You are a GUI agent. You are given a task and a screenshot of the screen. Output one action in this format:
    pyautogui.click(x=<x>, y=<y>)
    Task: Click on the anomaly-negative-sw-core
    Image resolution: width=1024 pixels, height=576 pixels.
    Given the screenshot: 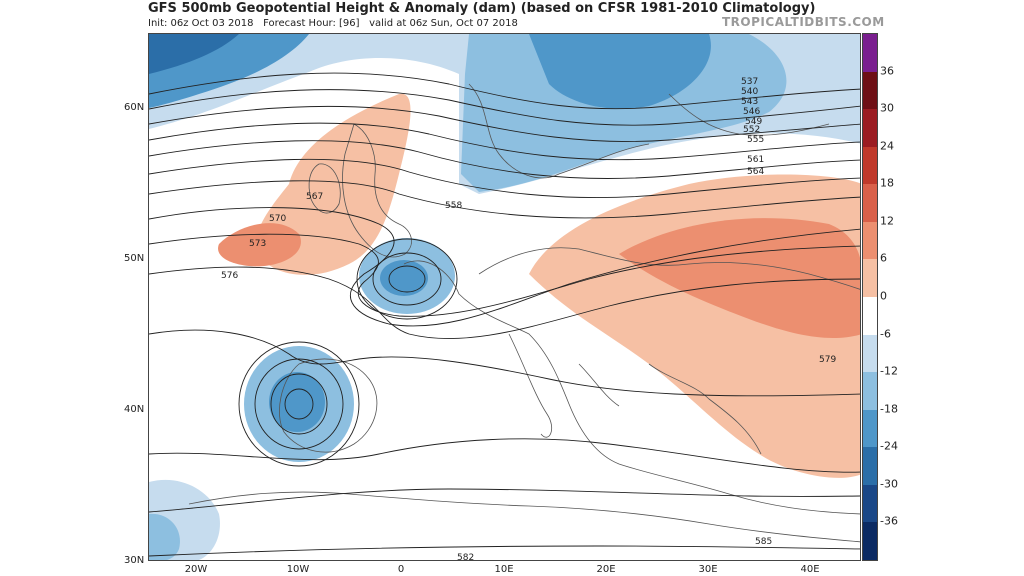 What is the action you would take?
    pyautogui.click(x=164, y=536)
    